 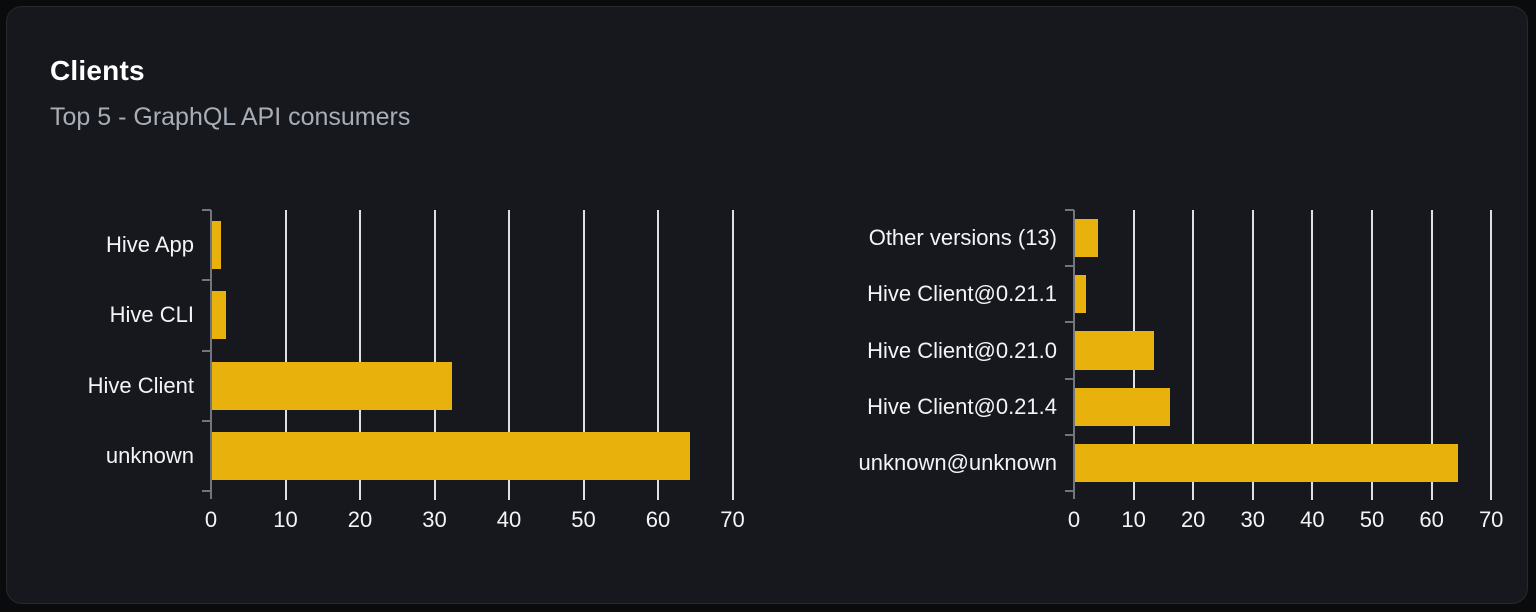 I want to click on category-label-hive-client: Hive Client, so click(x=140, y=385).